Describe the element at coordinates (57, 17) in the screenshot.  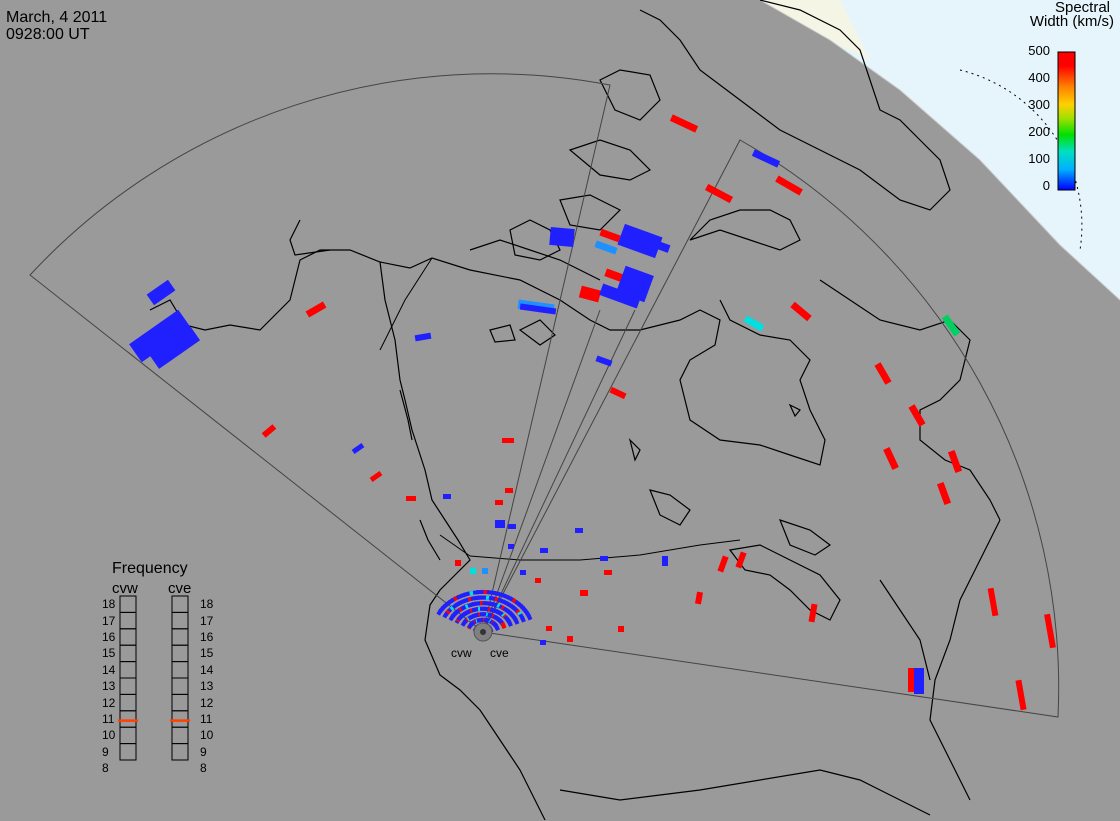
I see `date-label: March, 4 2011` at that location.